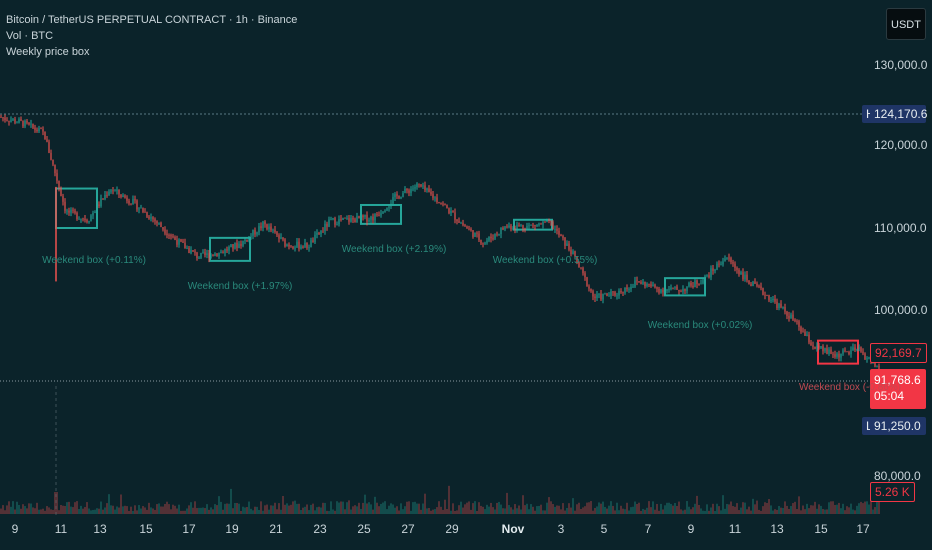  I want to click on price-tick: 80,000.0, so click(897, 476).